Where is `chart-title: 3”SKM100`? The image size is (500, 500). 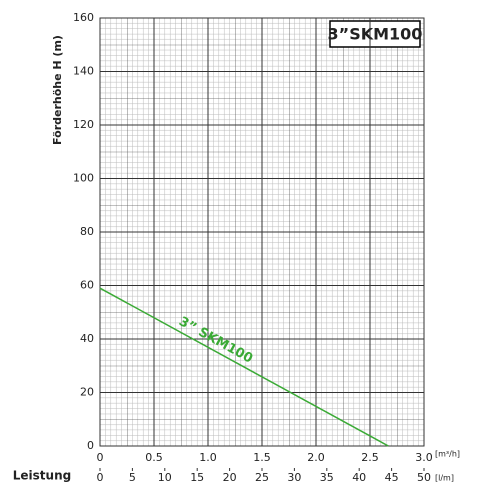 chart-title: 3”SKM100 is located at coordinates (375, 34).